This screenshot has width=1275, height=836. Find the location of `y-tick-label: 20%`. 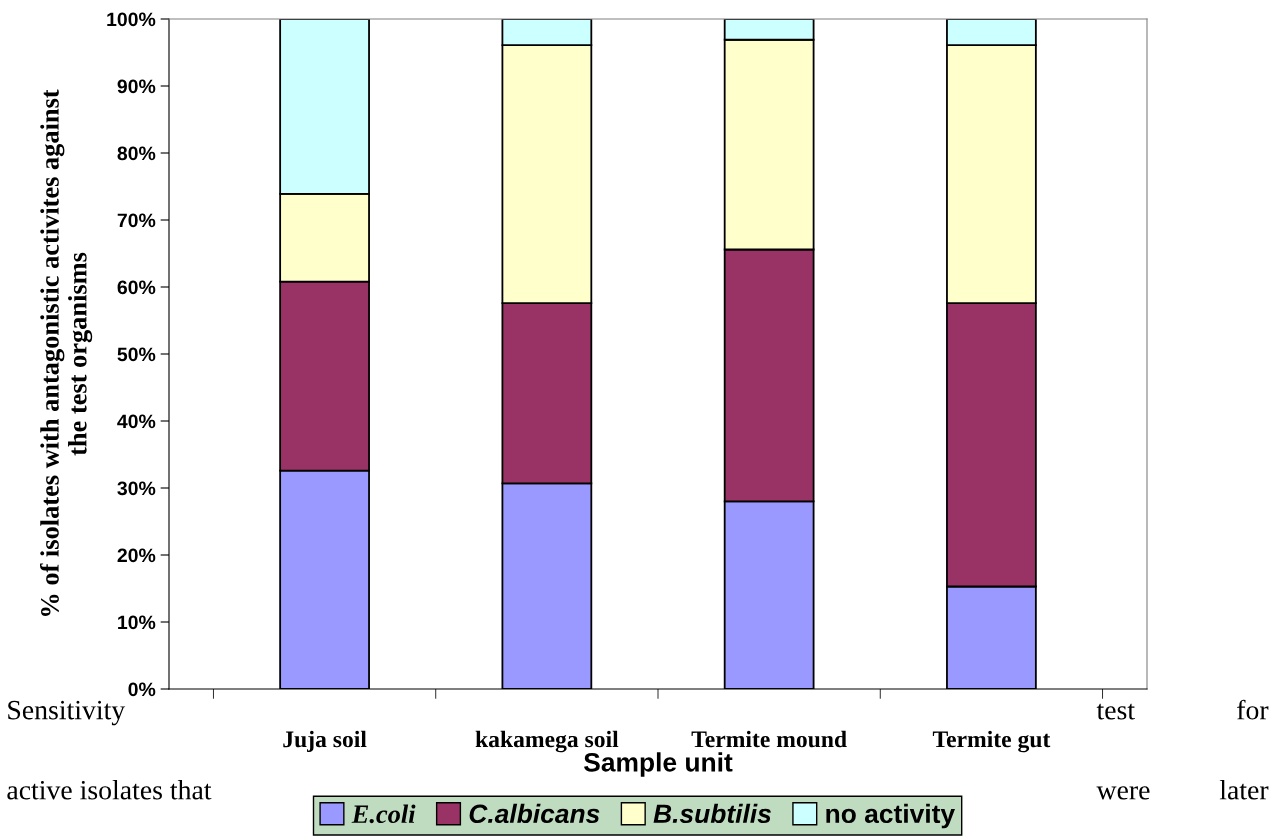

y-tick-label: 20% is located at coordinates (136, 555).